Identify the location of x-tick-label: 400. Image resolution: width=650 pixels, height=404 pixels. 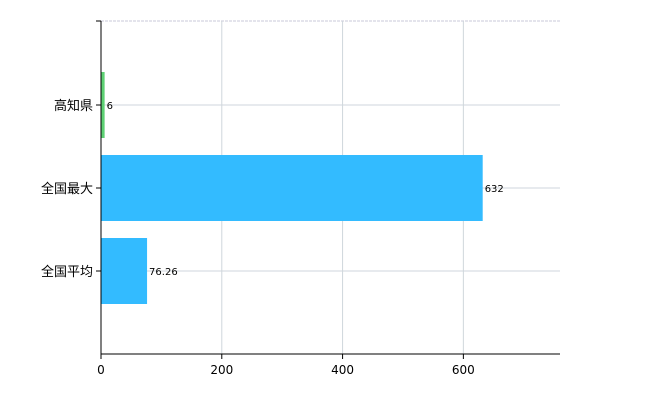
(342, 370).